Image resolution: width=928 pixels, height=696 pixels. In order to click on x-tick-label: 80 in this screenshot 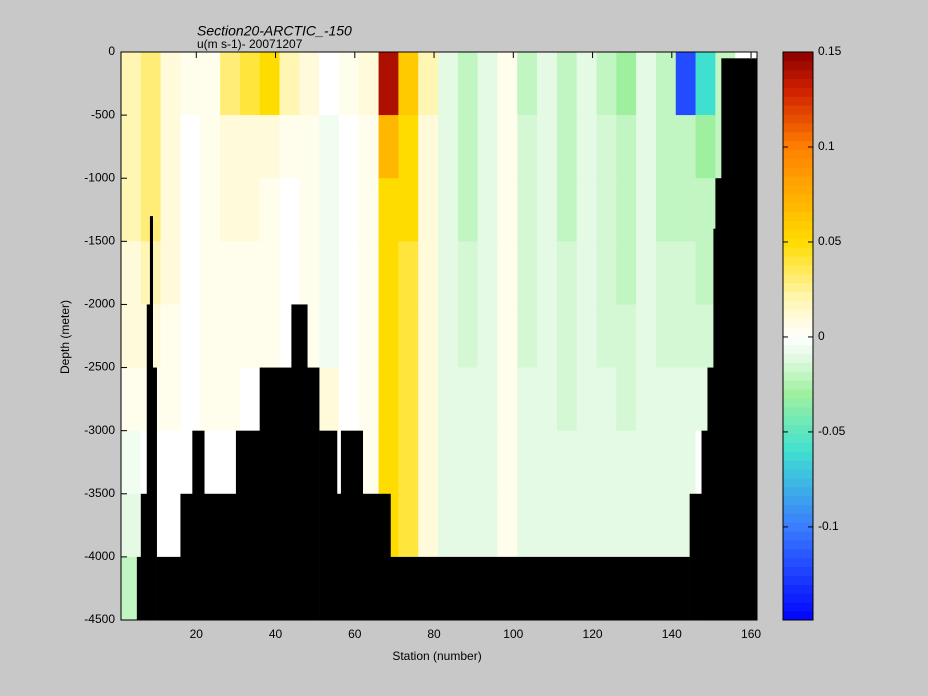, I will do `click(434, 634)`.